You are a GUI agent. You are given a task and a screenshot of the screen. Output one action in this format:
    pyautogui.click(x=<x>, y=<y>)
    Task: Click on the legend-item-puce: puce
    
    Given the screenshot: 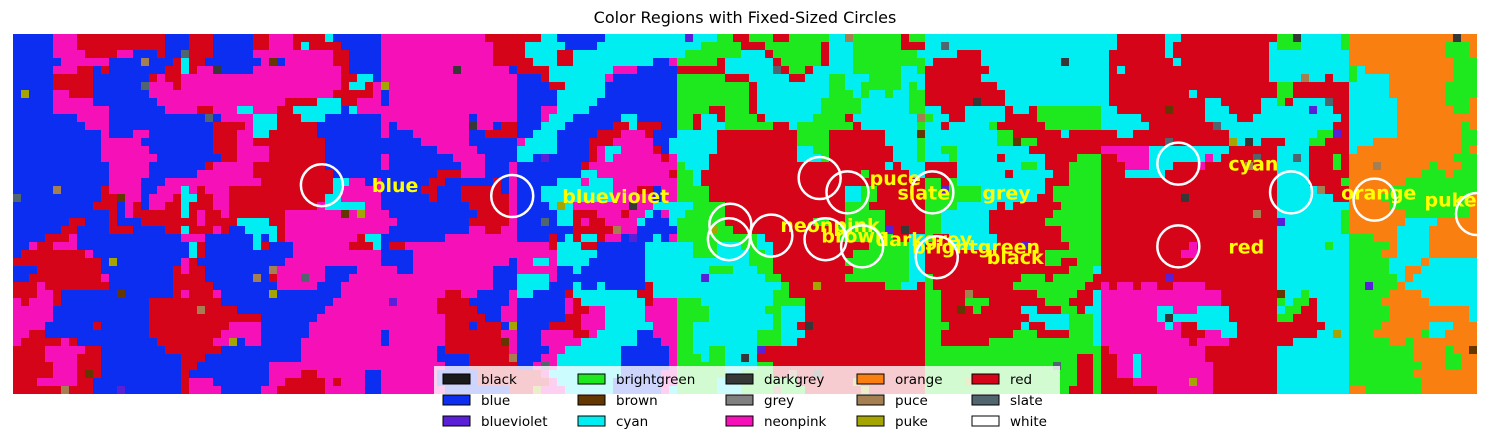 What is the action you would take?
    pyautogui.click(x=892, y=401)
    